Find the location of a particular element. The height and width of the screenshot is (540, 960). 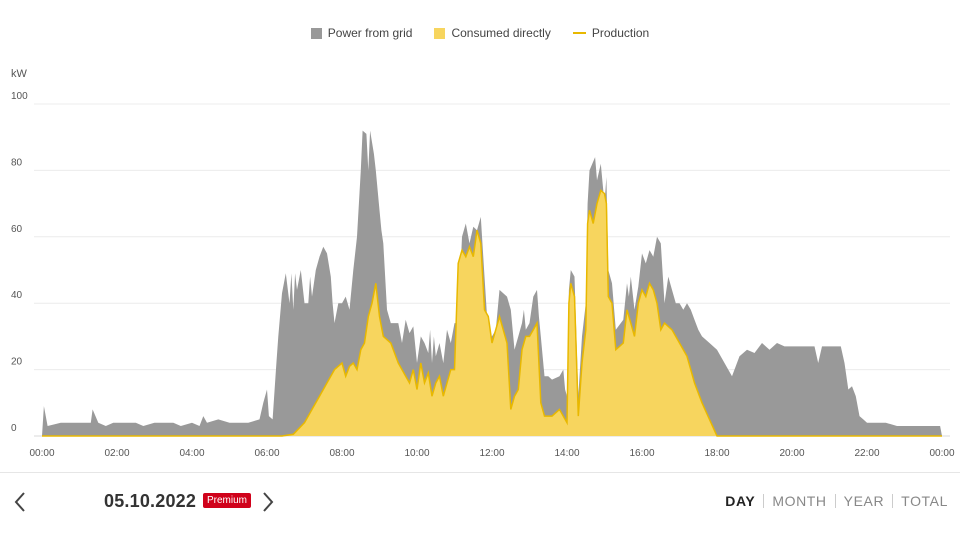

y-tick-label: 100 is located at coordinates (19, 96).